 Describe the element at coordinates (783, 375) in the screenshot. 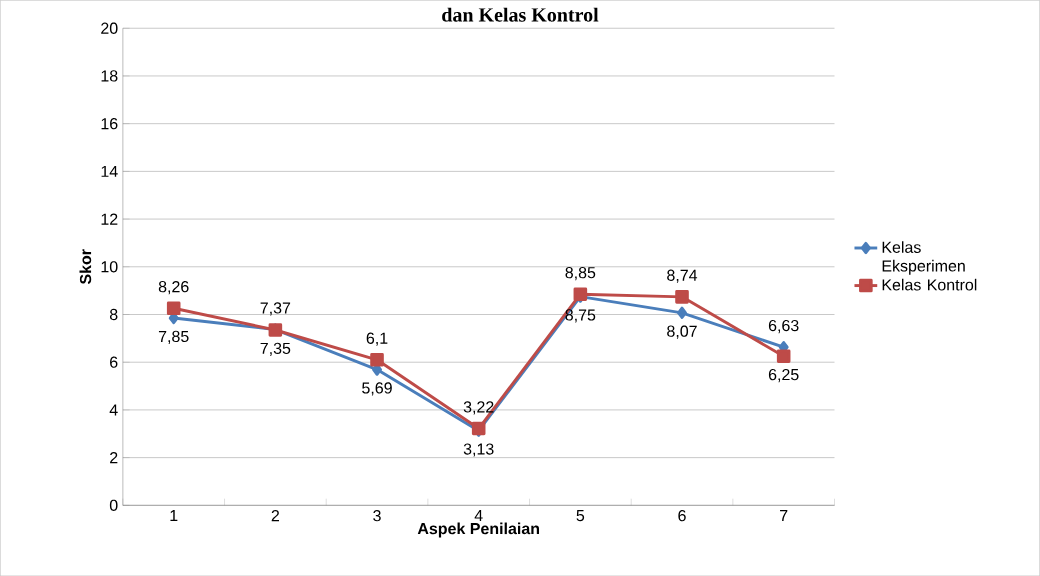

I see `data-label: 6,25` at that location.